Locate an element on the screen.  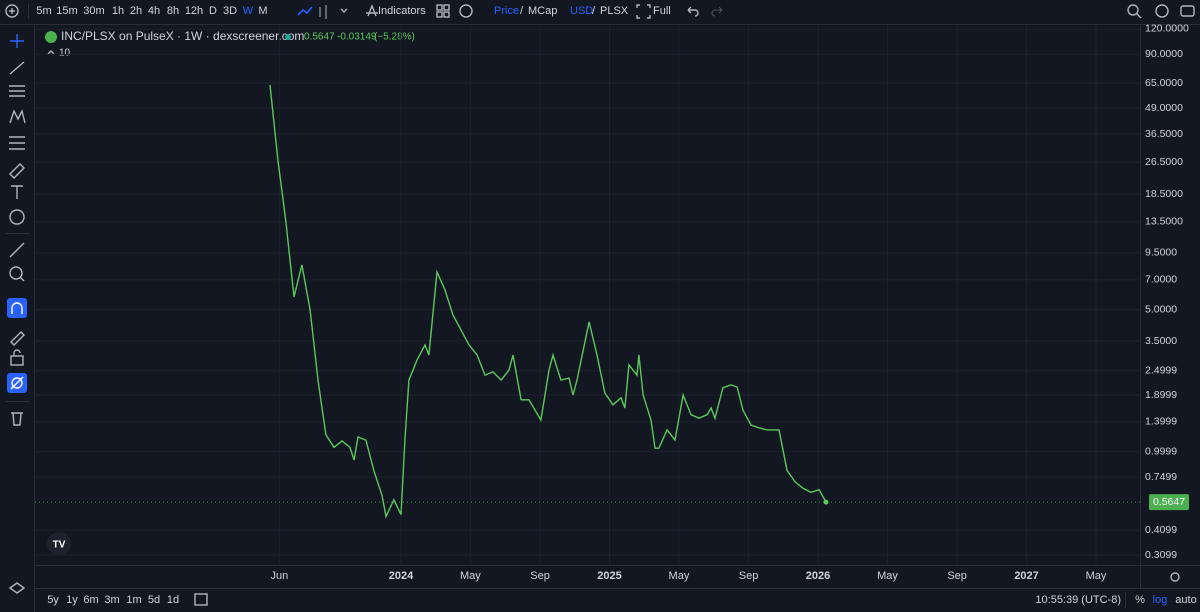
tv-logo-mark: TV is located at coordinates (59, 545).